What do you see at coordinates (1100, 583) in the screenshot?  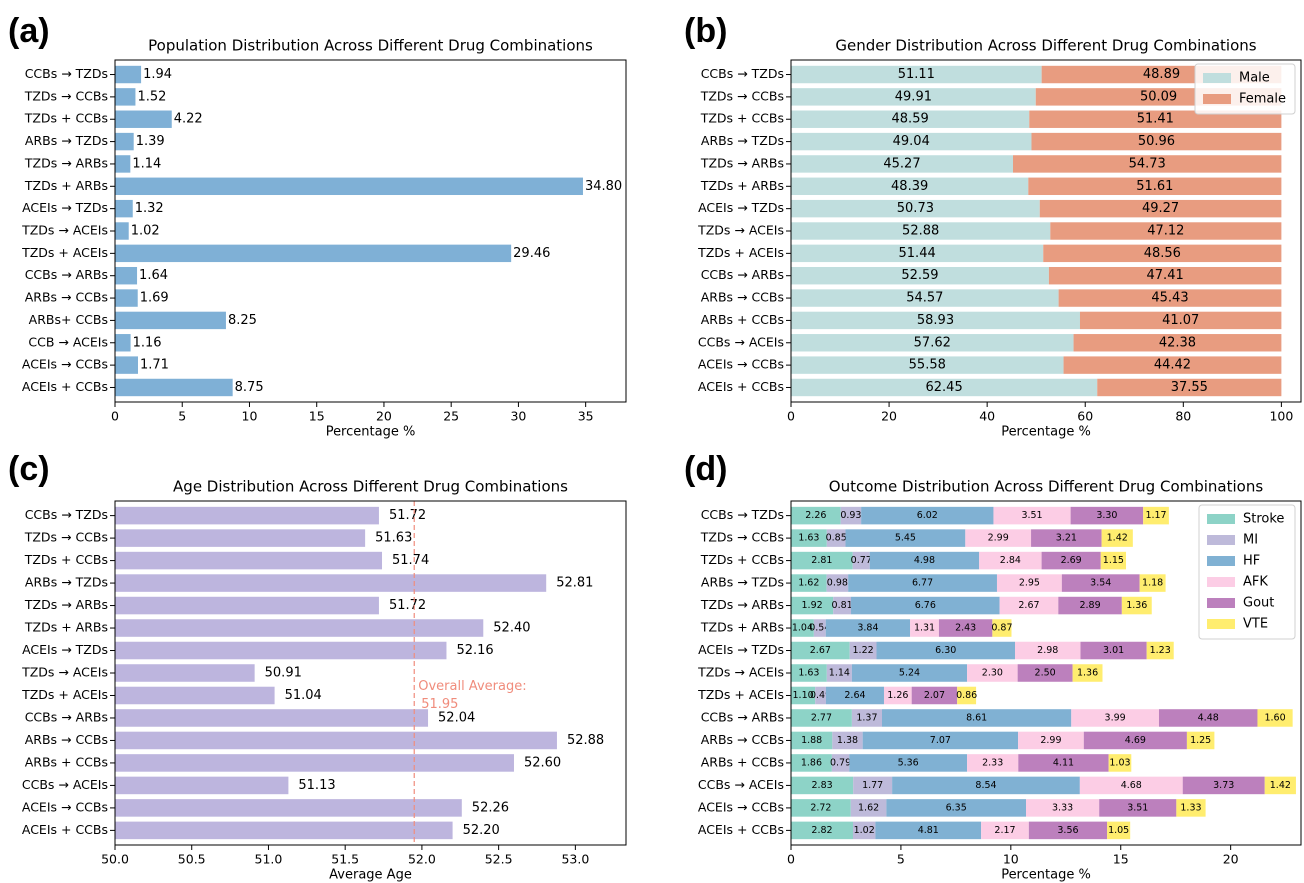 I see `segment-label: 3.54` at bounding box center [1100, 583].